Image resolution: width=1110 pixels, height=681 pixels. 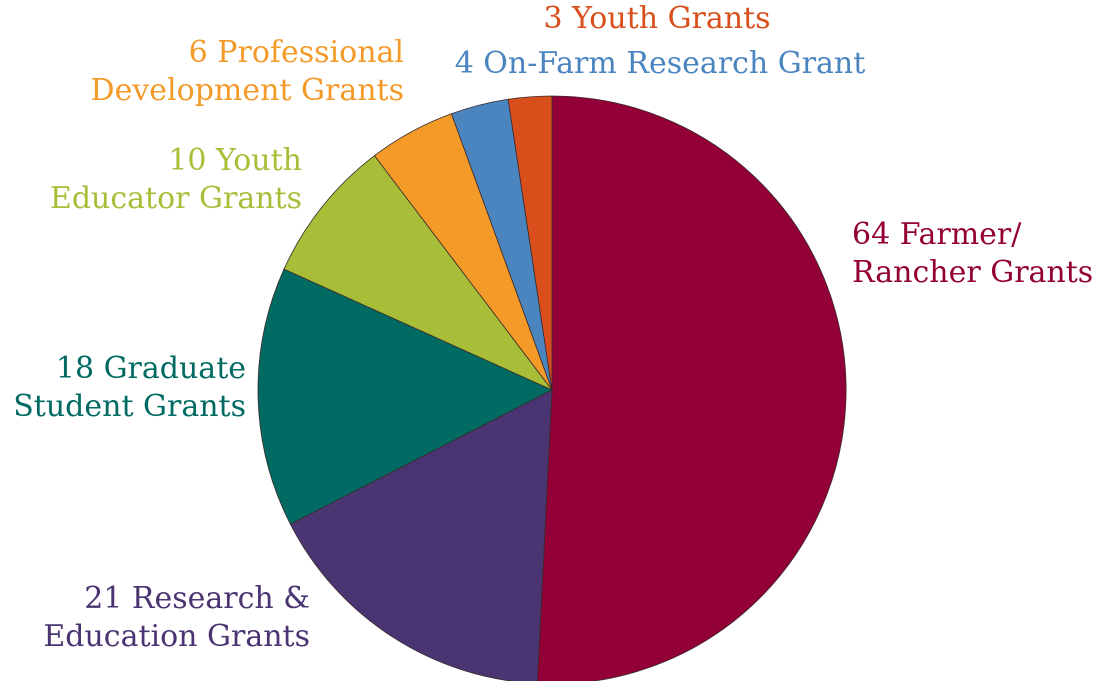 What do you see at coordinates (972, 254) in the screenshot?
I see `slice-label-farmer: 64 Farmer/ Rancher Grants` at bounding box center [972, 254].